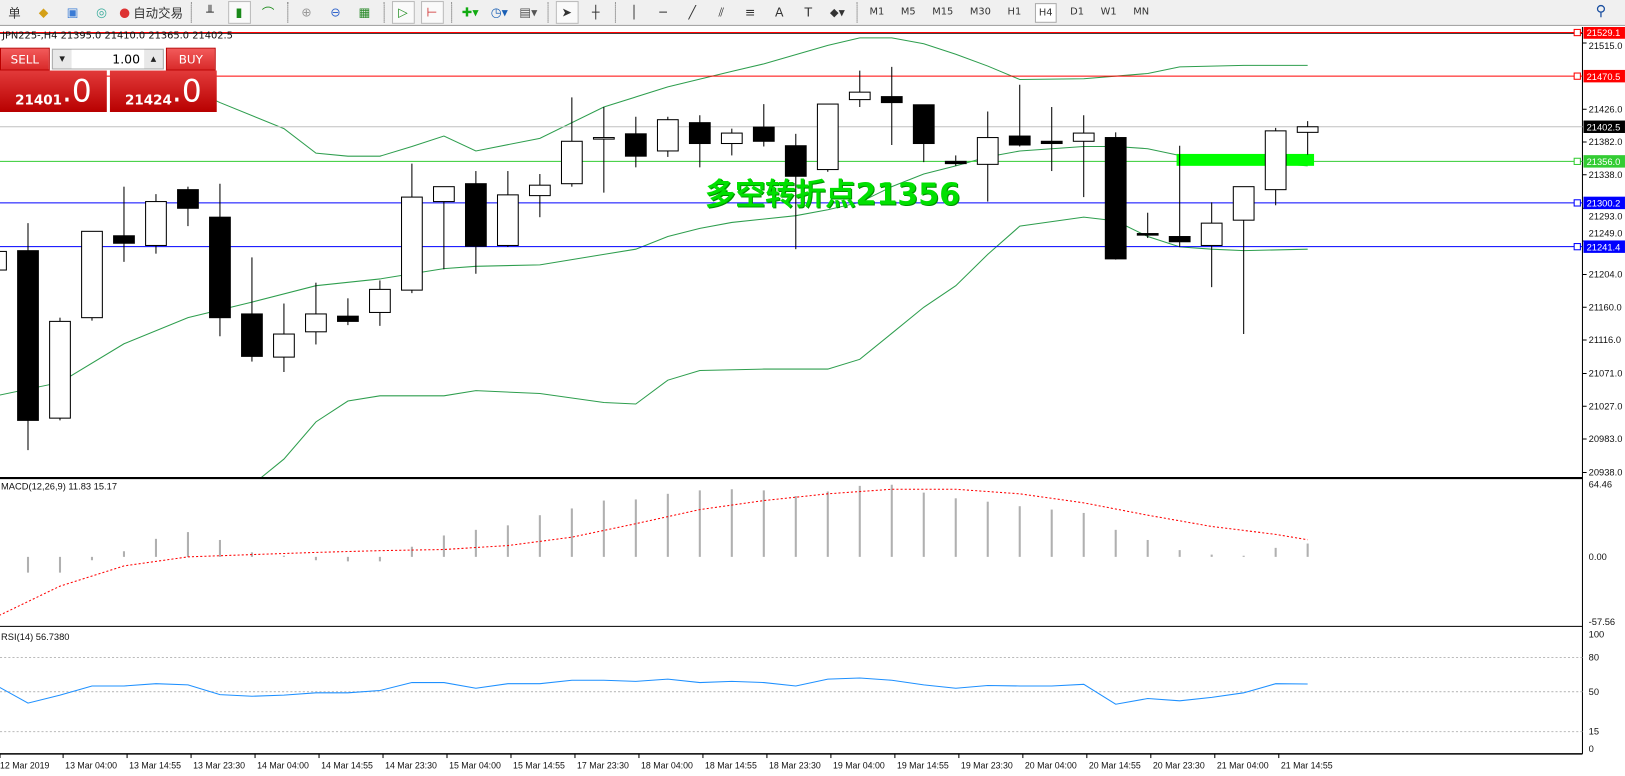 This screenshot has width=1625, height=776. I want to click on sell-price-fraction: .0, so click(77, 91).